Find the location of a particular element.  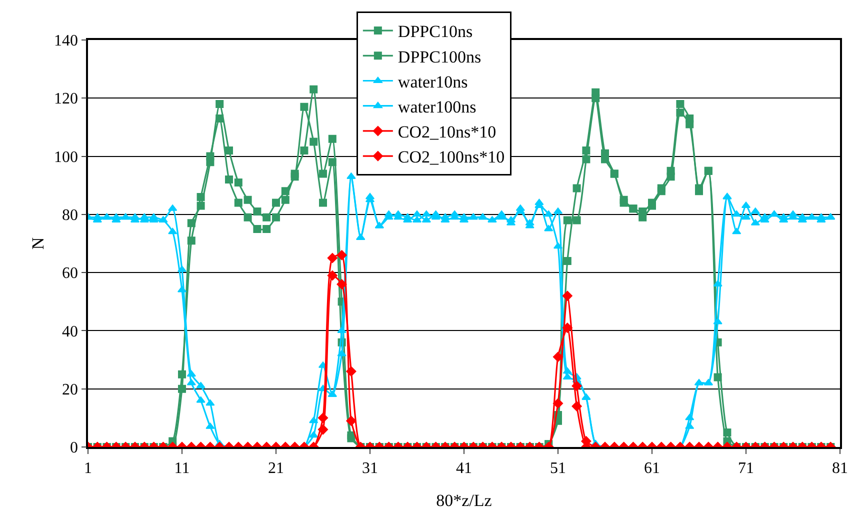

x-tick-label: 81 is located at coordinates (840, 468).